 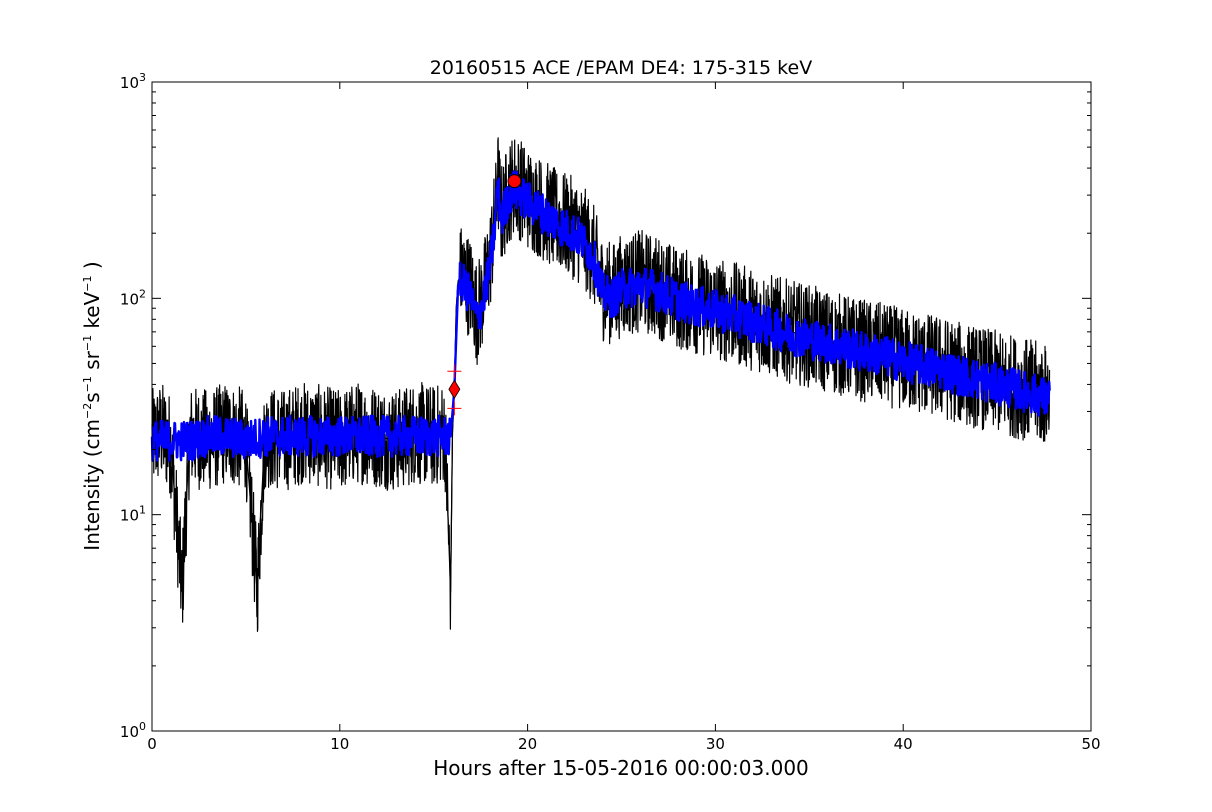 I want to click on x-tick-label: 0, so click(x=152, y=744).